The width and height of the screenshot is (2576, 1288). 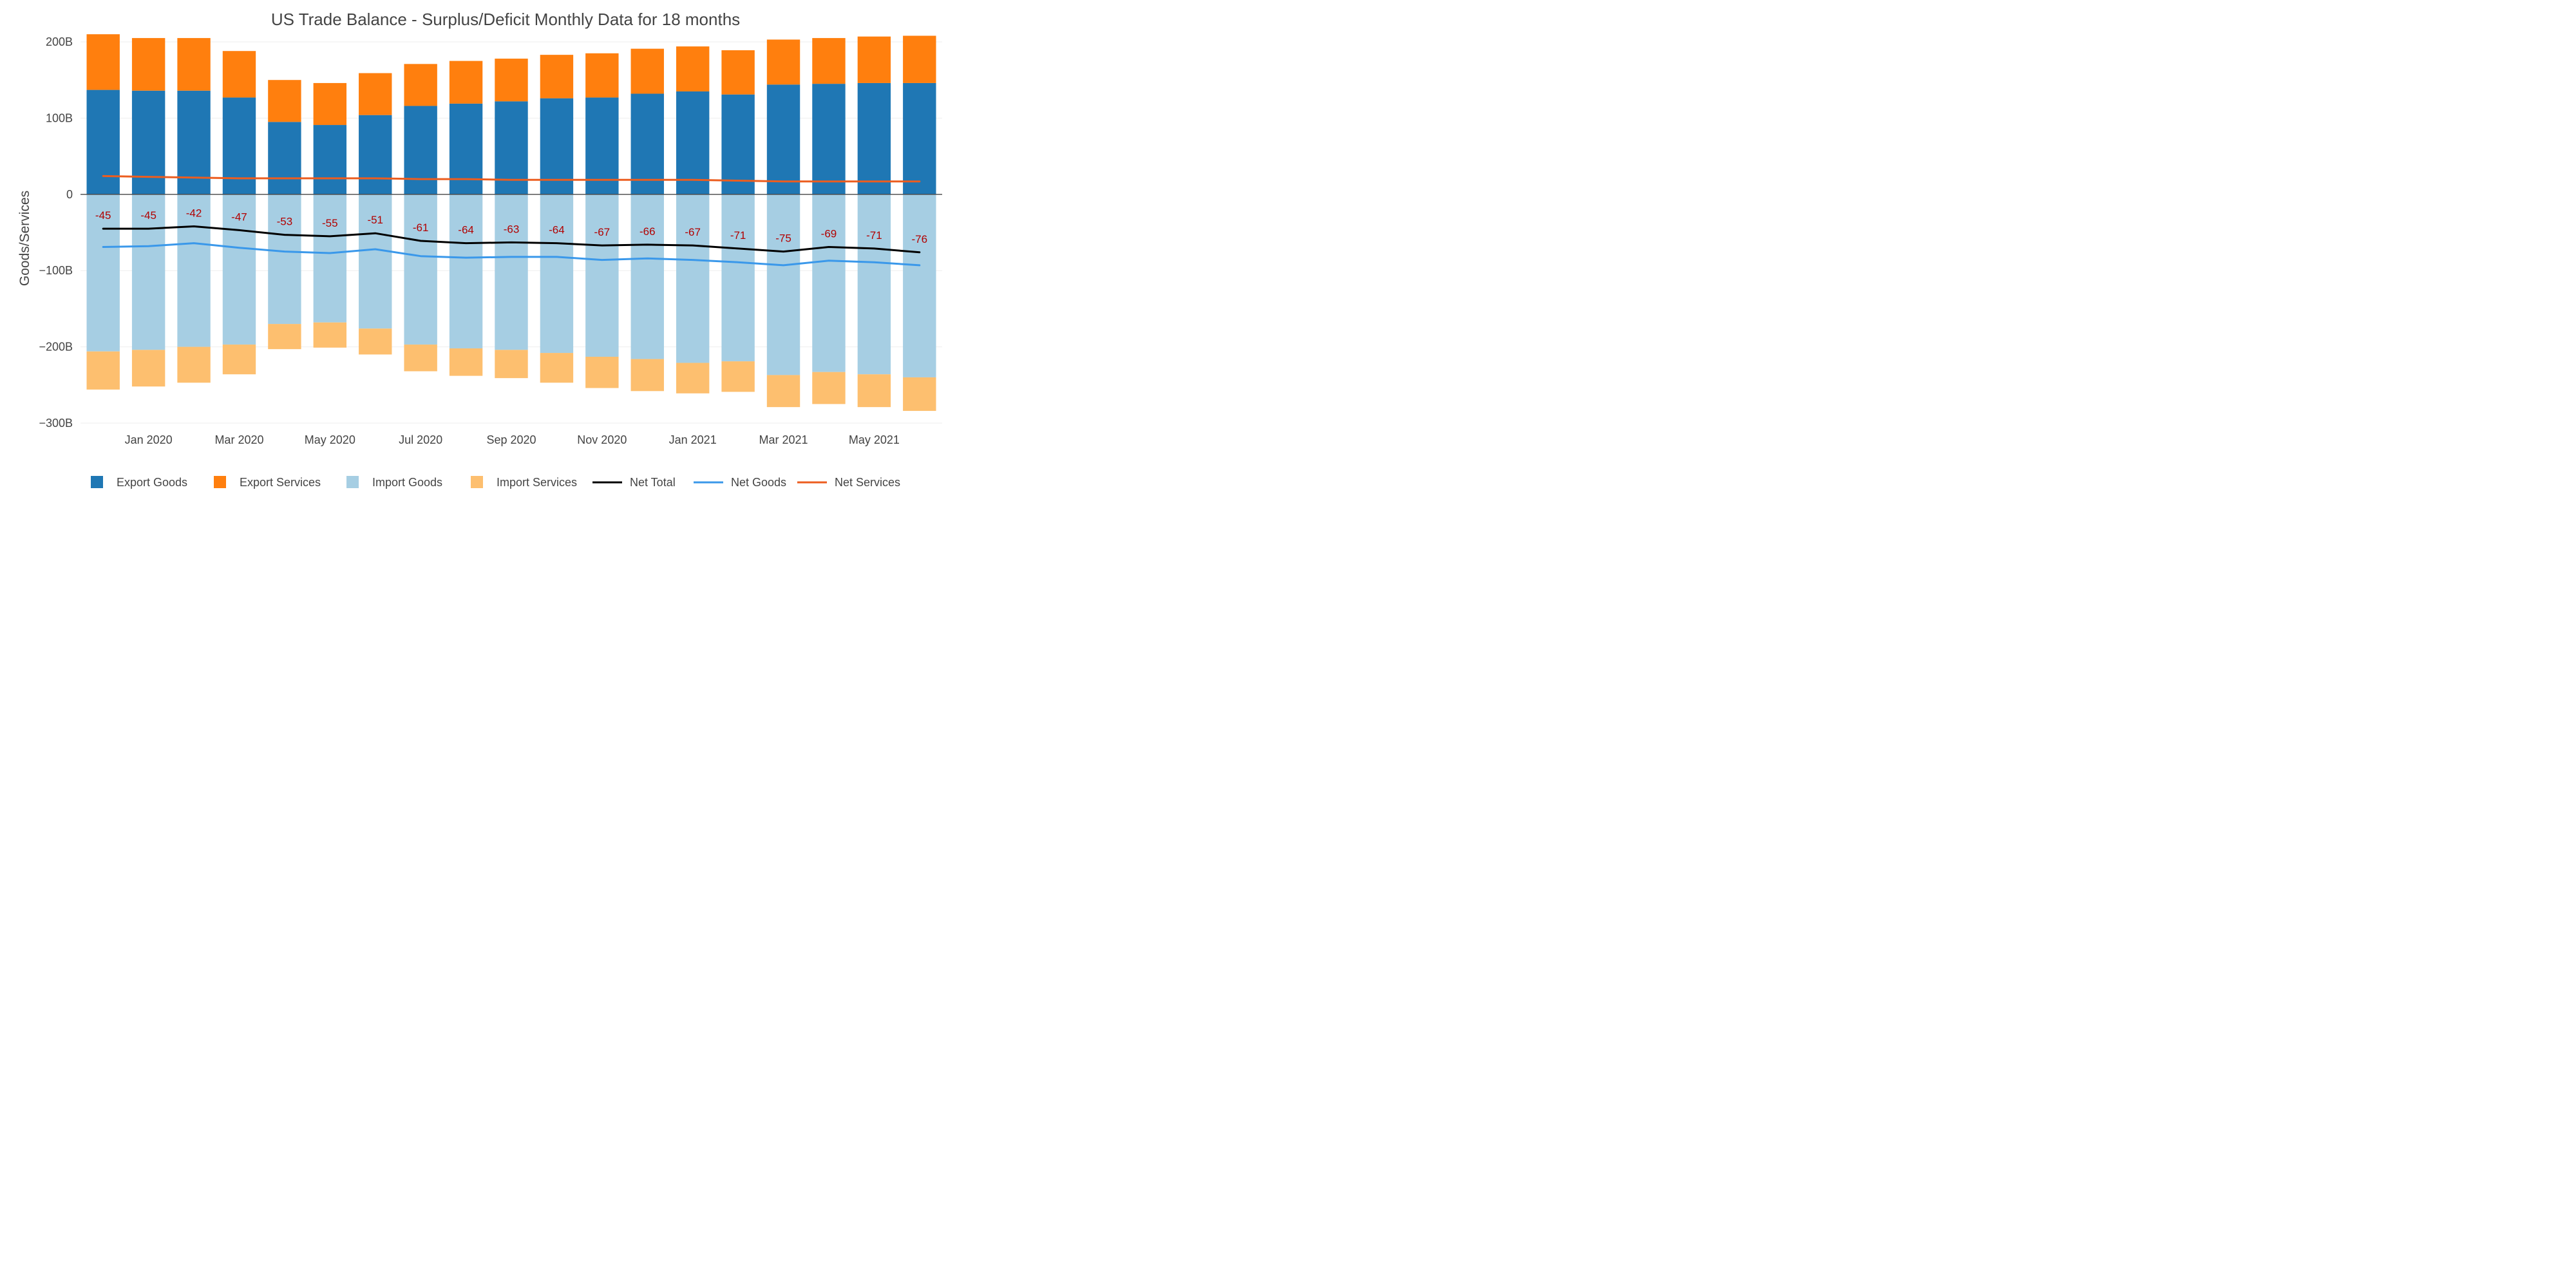 I want to click on y-tick-label: −100B, so click(x=56, y=270).